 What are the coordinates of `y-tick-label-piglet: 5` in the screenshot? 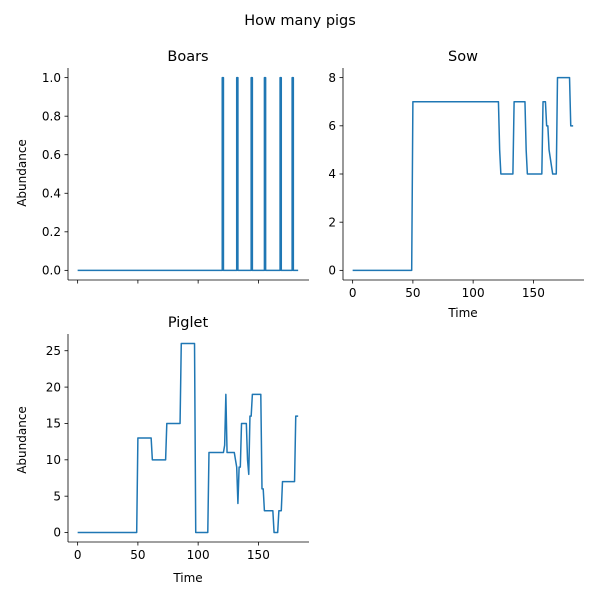 It's located at (57, 496).